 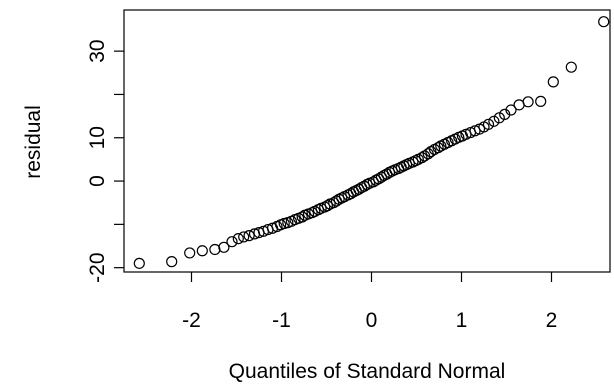 I want to click on x-tick-label: 0, so click(x=372, y=320).